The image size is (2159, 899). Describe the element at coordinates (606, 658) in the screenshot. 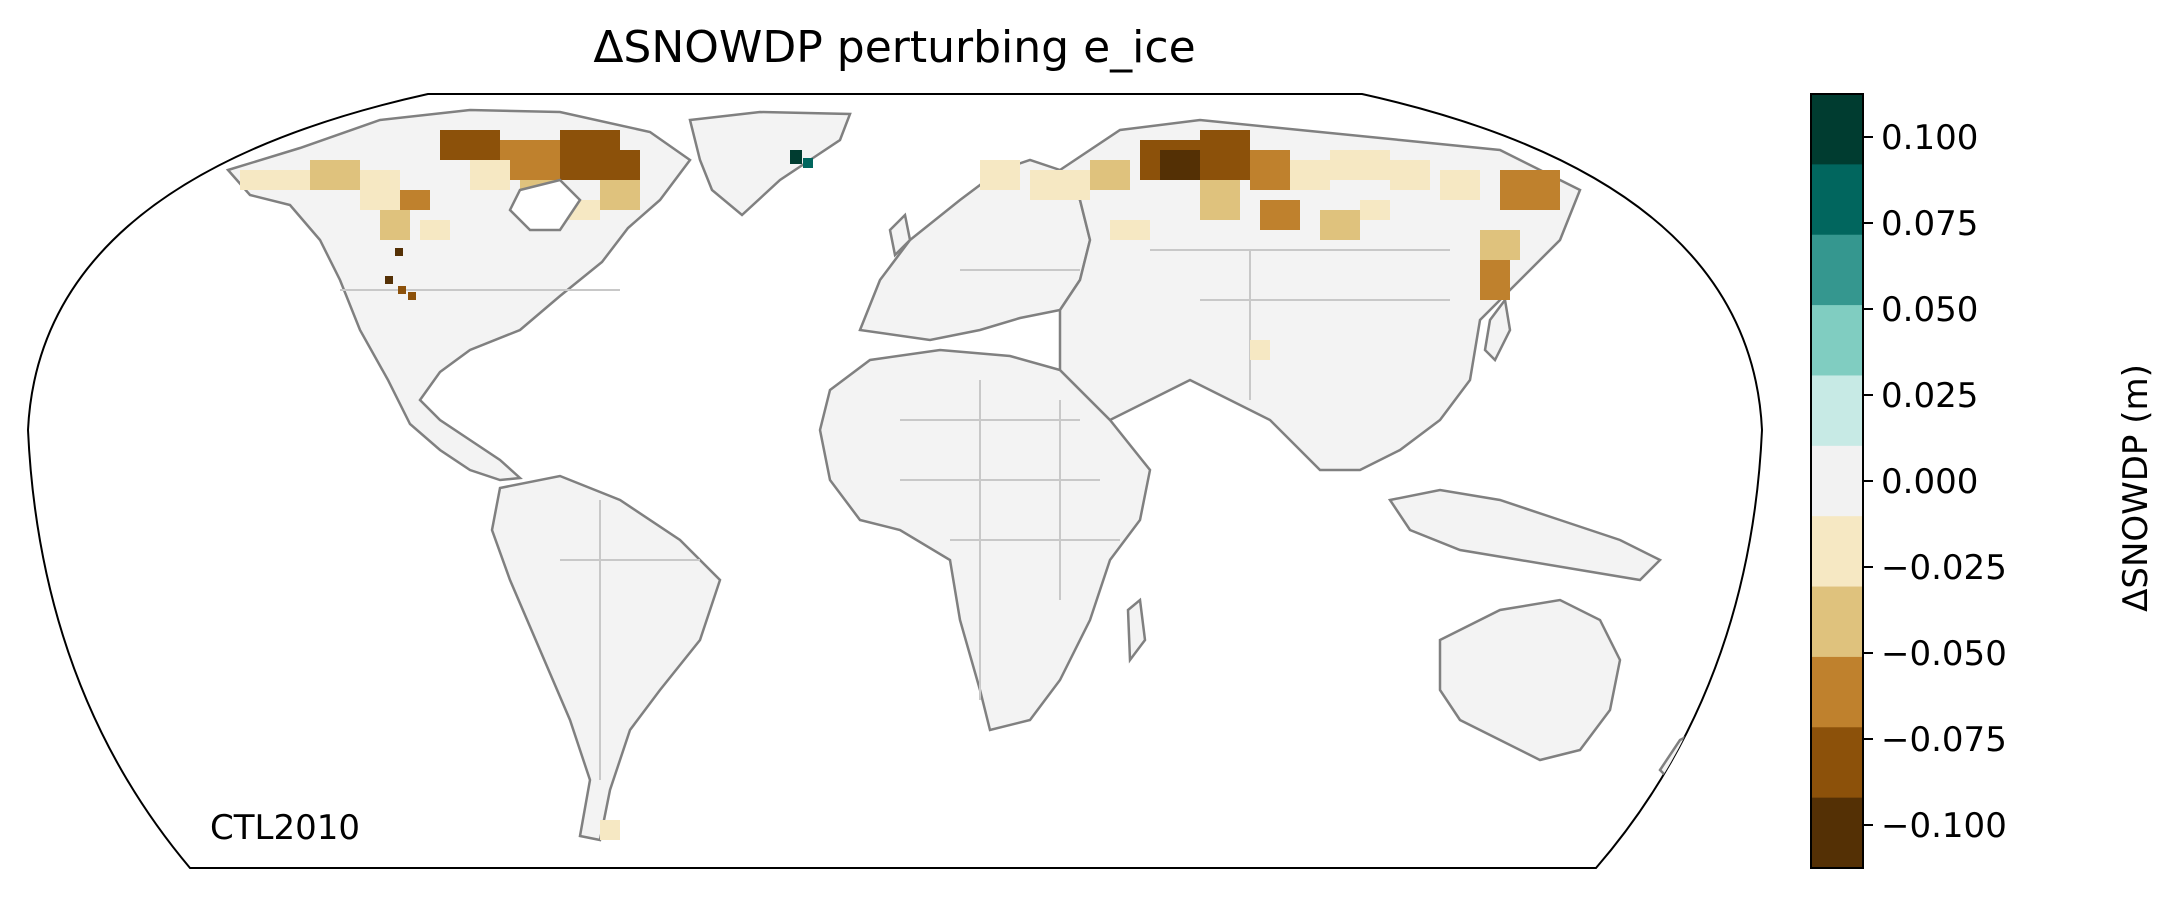

I see `south-america-landmass` at that location.